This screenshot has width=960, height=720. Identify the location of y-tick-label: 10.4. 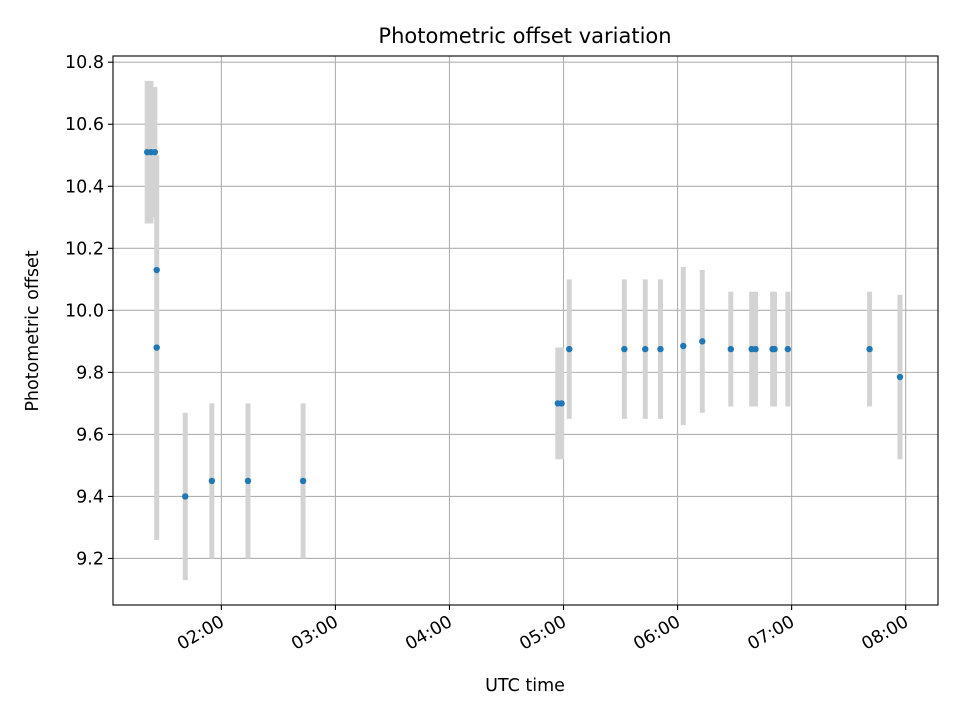
(84, 187).